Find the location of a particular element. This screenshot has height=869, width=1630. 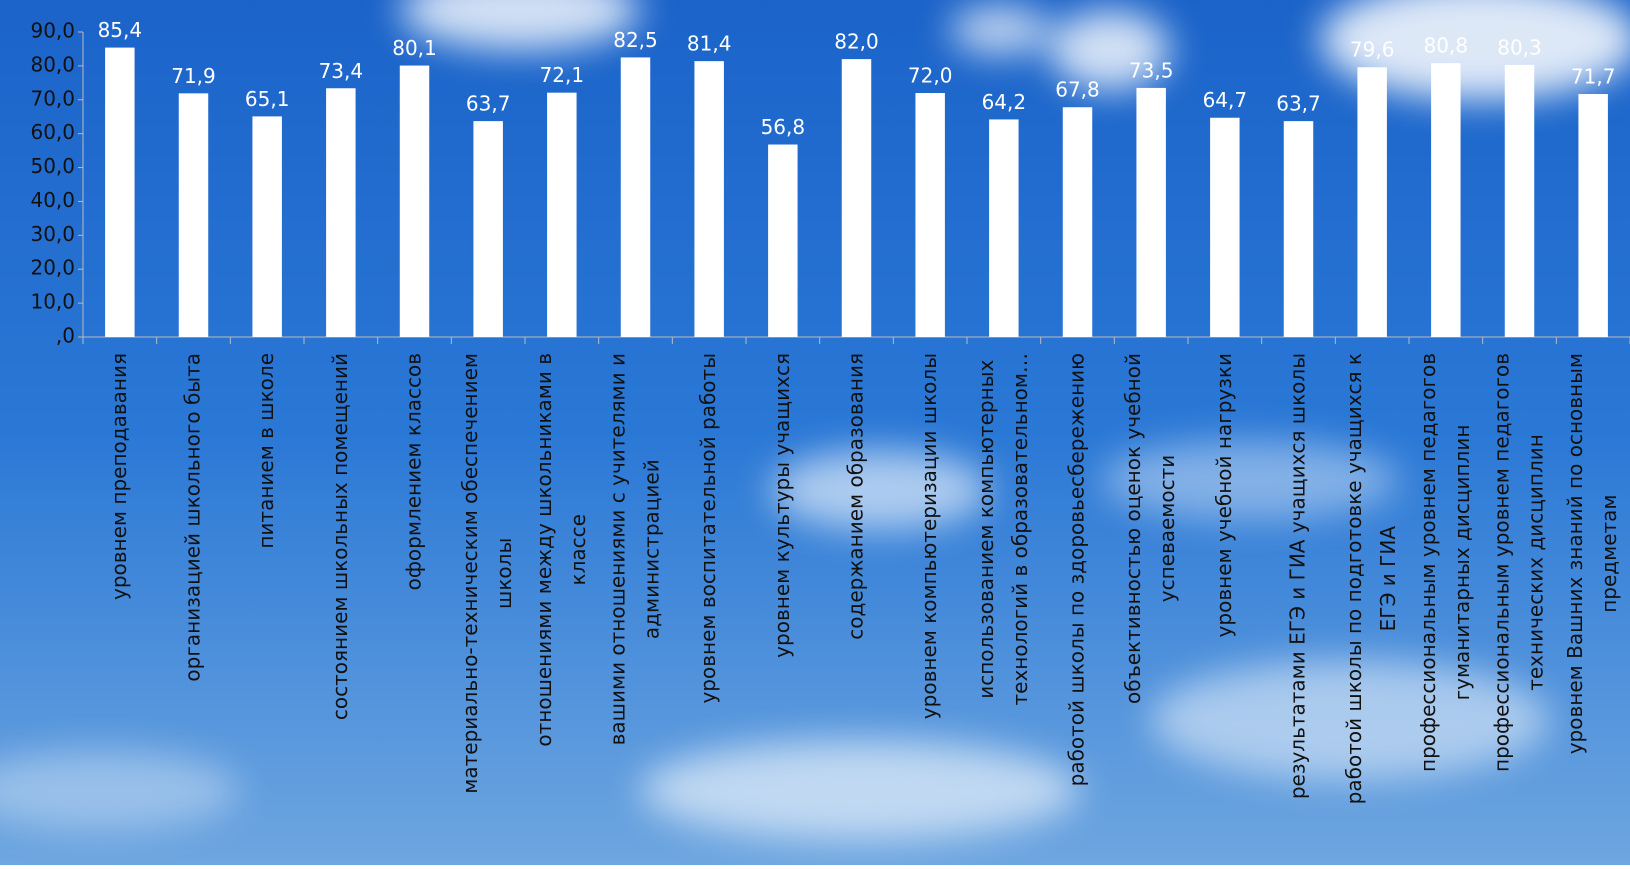

y-tick-label: 10,0 is located at coordinates (52, 302).